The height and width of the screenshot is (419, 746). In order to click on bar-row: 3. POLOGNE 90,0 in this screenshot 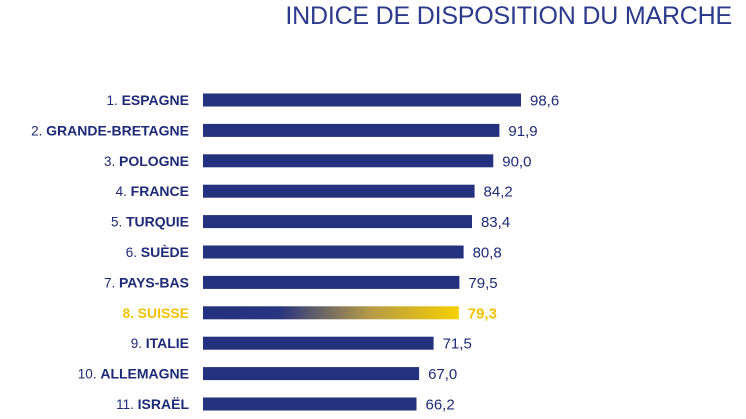, I will do `click(317, 162)`.